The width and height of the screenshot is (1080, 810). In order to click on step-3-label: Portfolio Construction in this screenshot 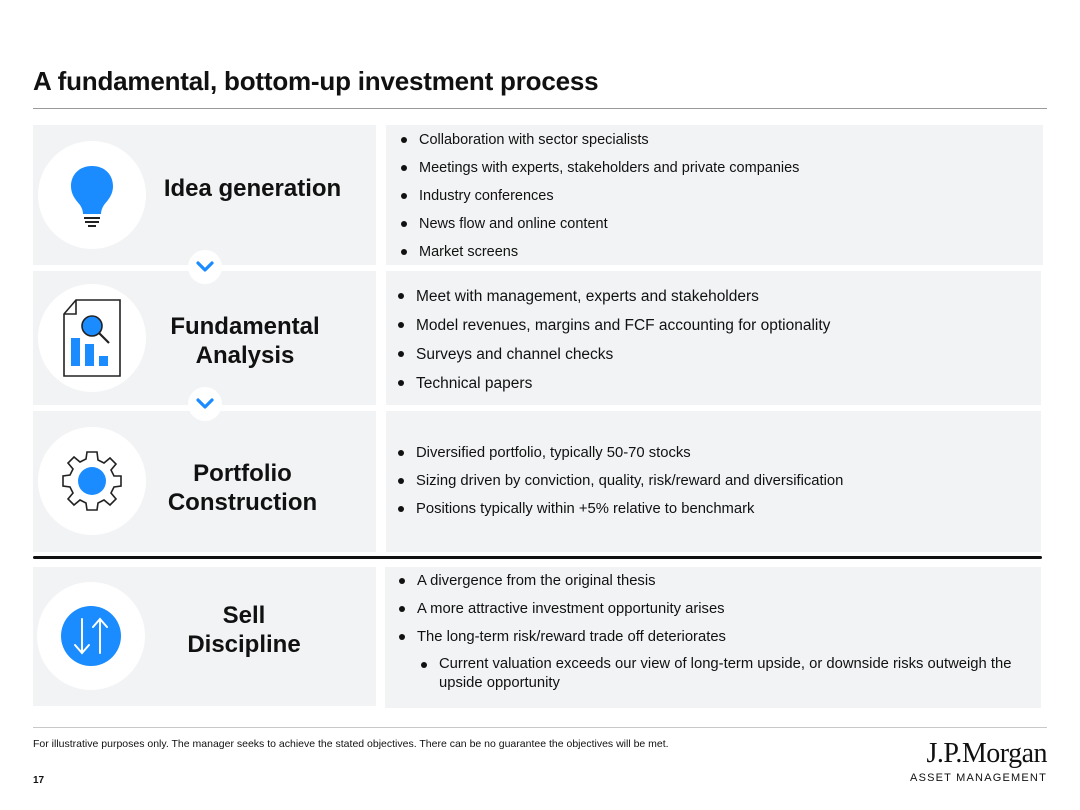, I will do `click(242, 488)`.